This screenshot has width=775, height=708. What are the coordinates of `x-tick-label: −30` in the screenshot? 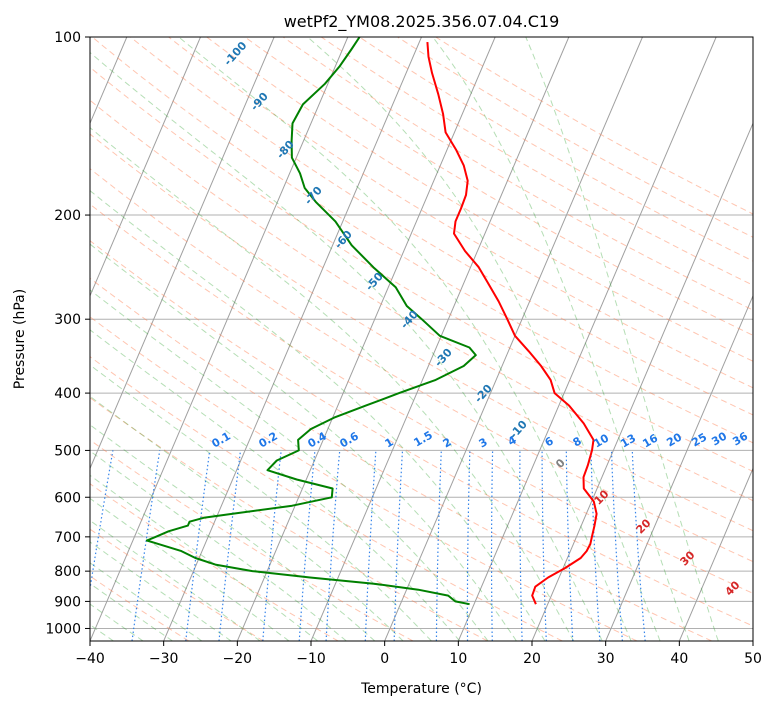 It's located at (164, 659).